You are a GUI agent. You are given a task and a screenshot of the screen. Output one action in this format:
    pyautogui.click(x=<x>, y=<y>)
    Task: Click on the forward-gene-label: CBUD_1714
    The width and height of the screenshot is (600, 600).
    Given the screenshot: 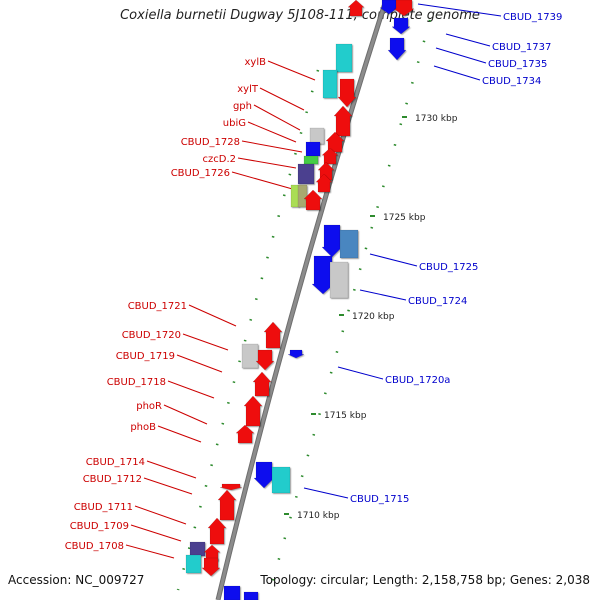 What is the action you would take?
    pyautogui.click(x=115, y=462)
    